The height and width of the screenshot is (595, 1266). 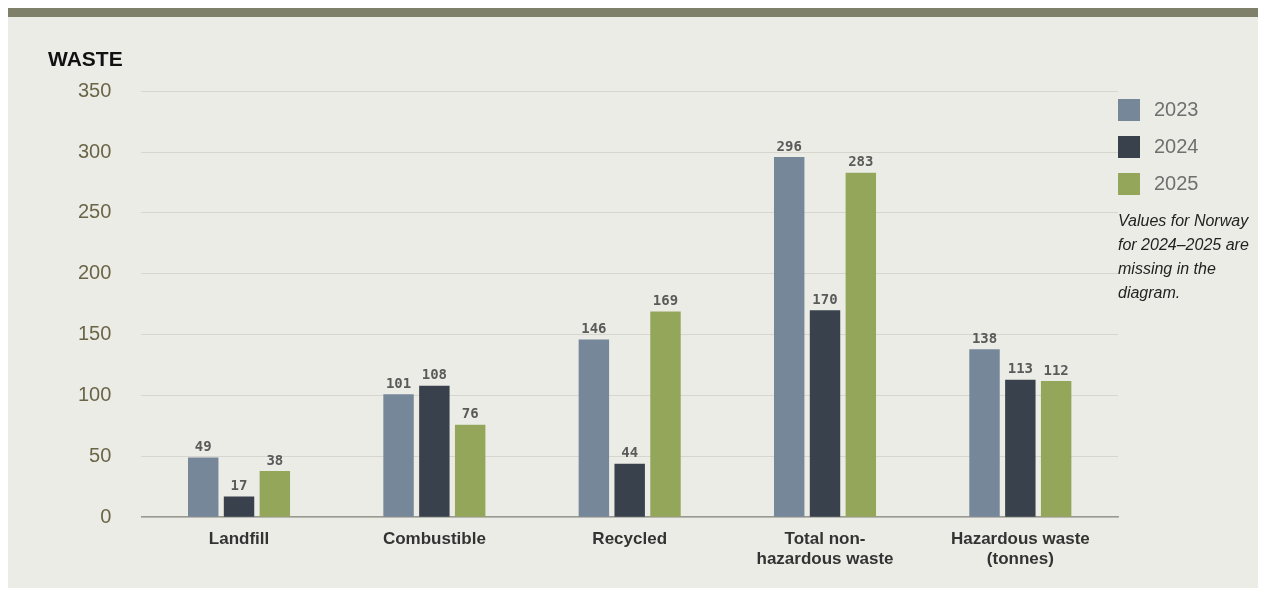 I want to click on data-label: 108, so click(x=434, y=374).